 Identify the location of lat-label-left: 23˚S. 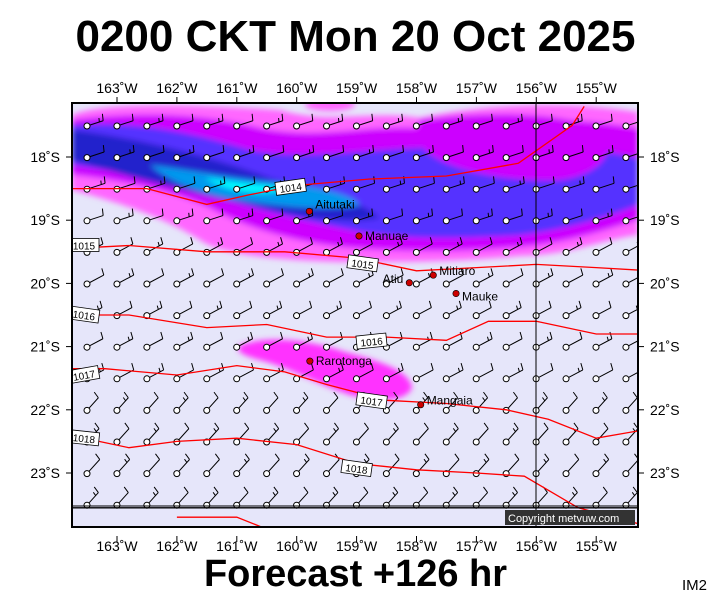
(45, 473).